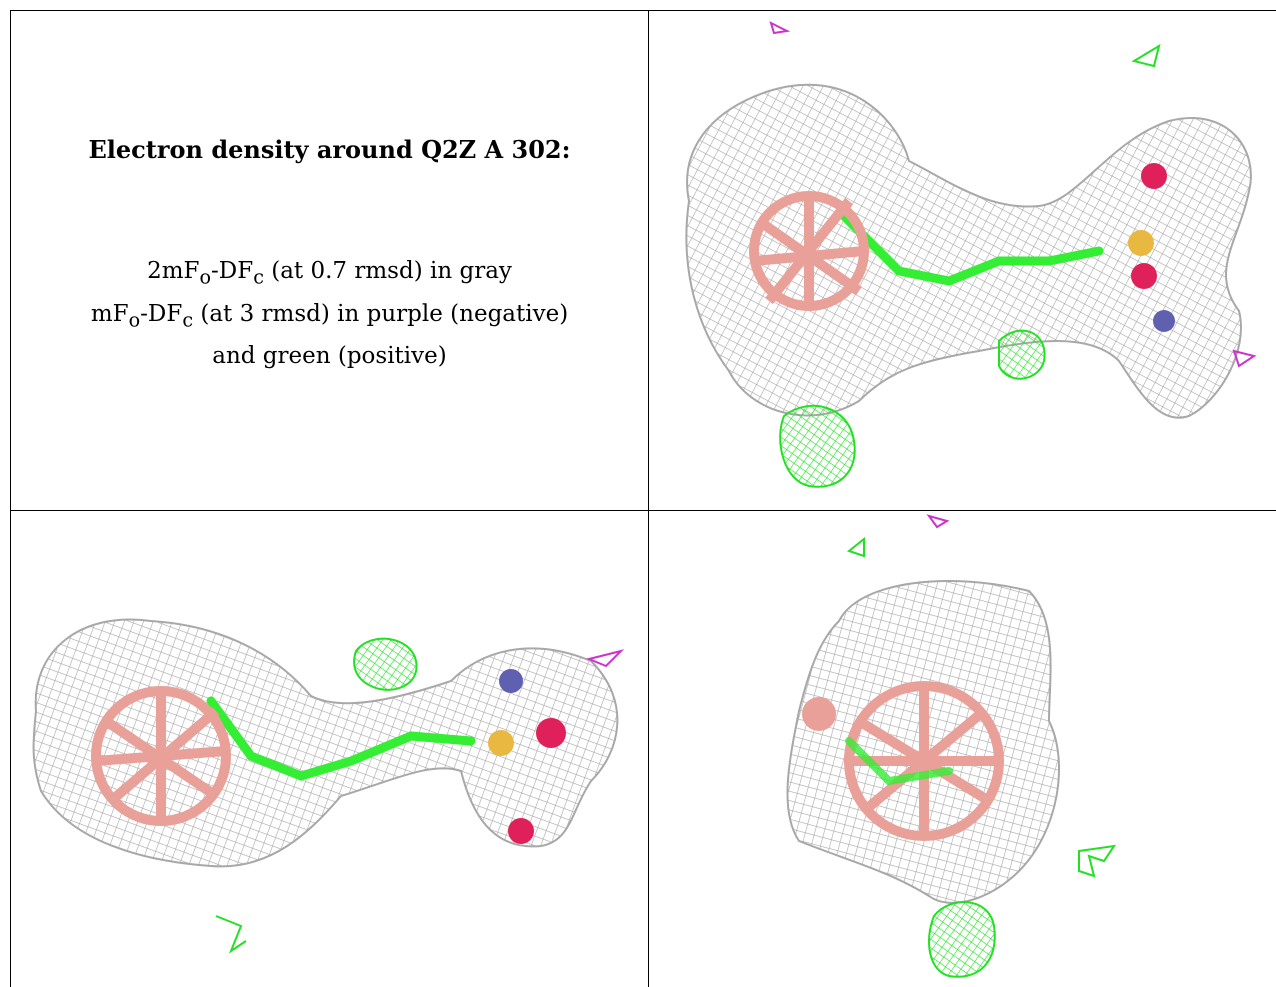  Describe the element at coordinates (648, 498) in the screenshot. I see `frame-divider-vertical` at that location.